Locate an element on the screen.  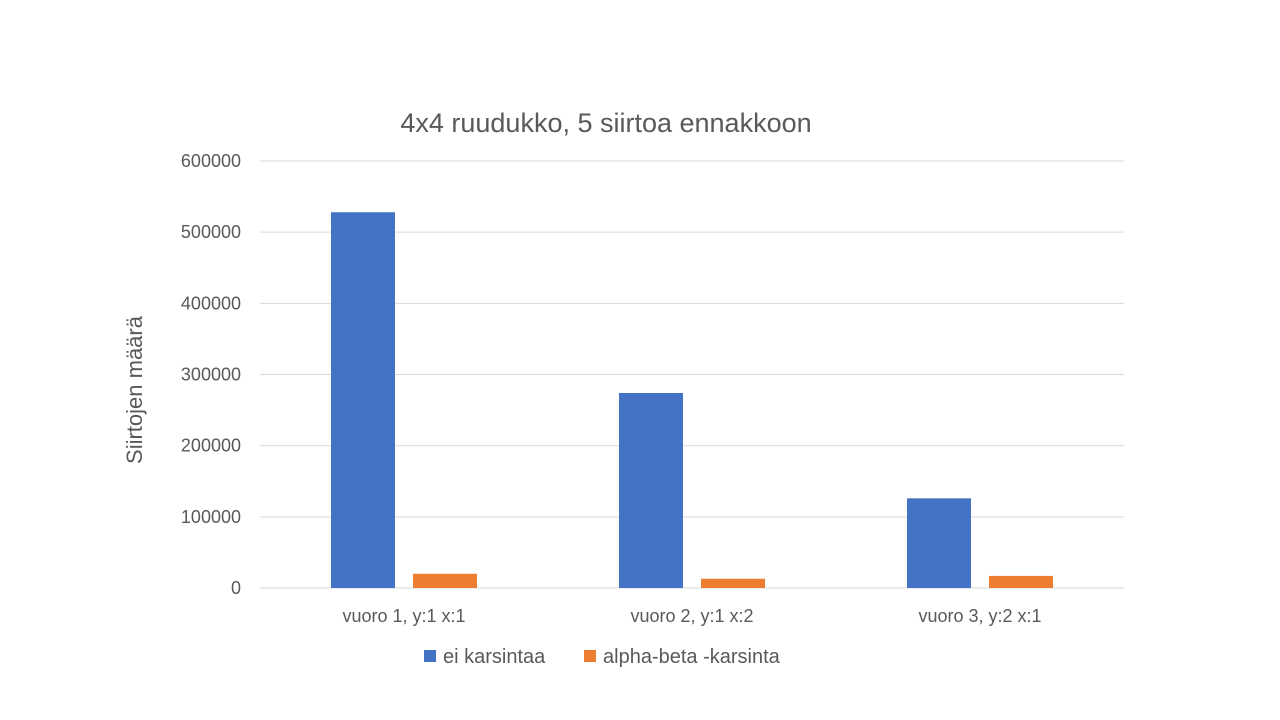
y-axis-ticks: 0 100000 200000 300000 400000 500000 600000 is located at coordinates (211, 374).